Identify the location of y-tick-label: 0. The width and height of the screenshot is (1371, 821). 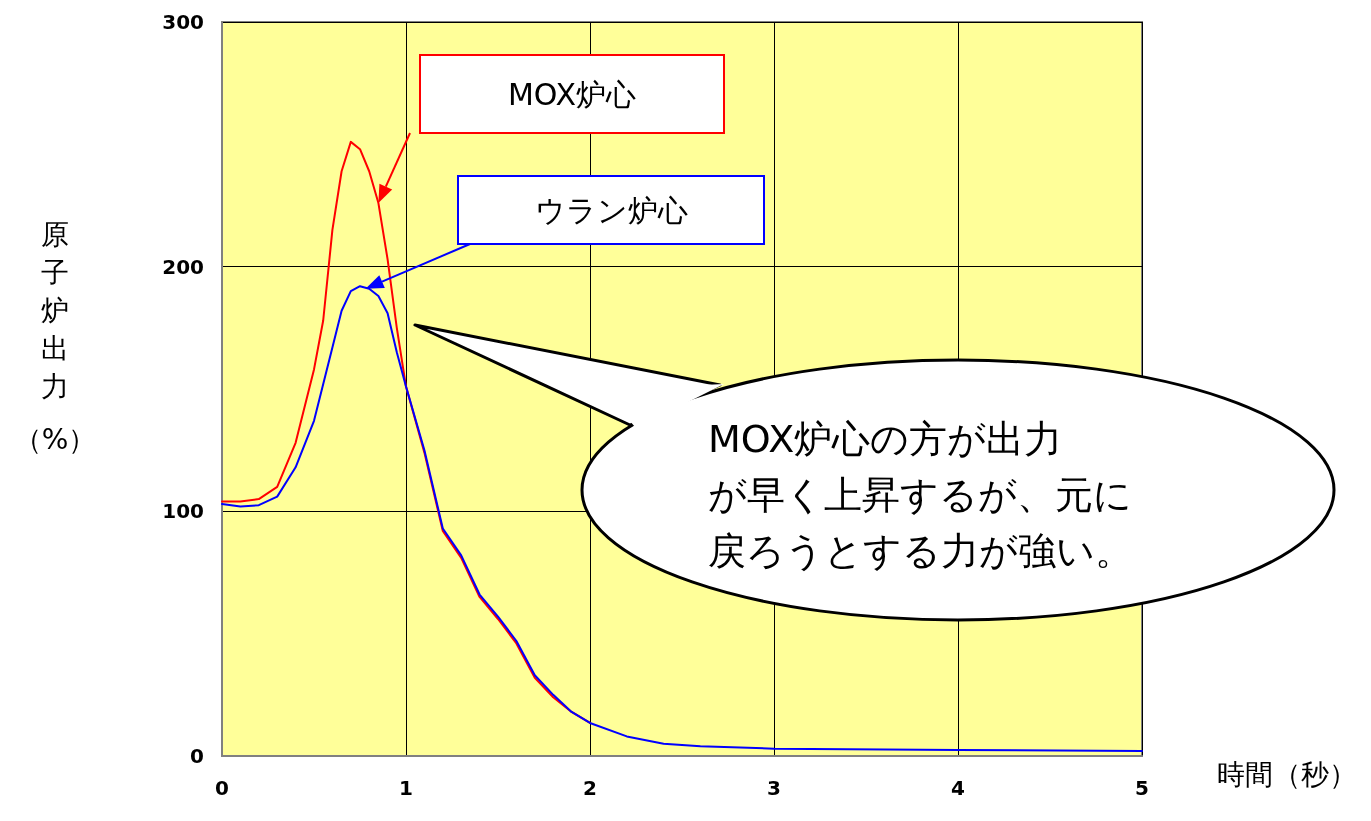
(197, 756).